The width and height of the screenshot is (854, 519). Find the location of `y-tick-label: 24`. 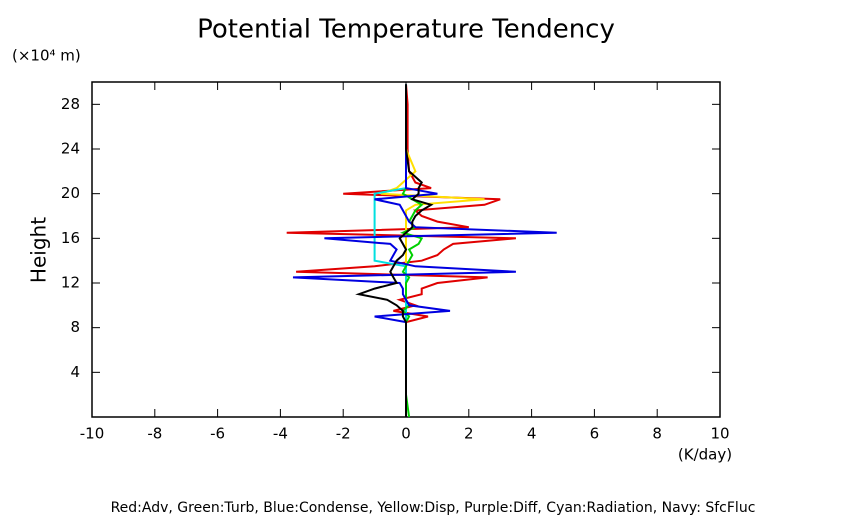

y-tick-label: 24 is located at coordinates (70, 149).